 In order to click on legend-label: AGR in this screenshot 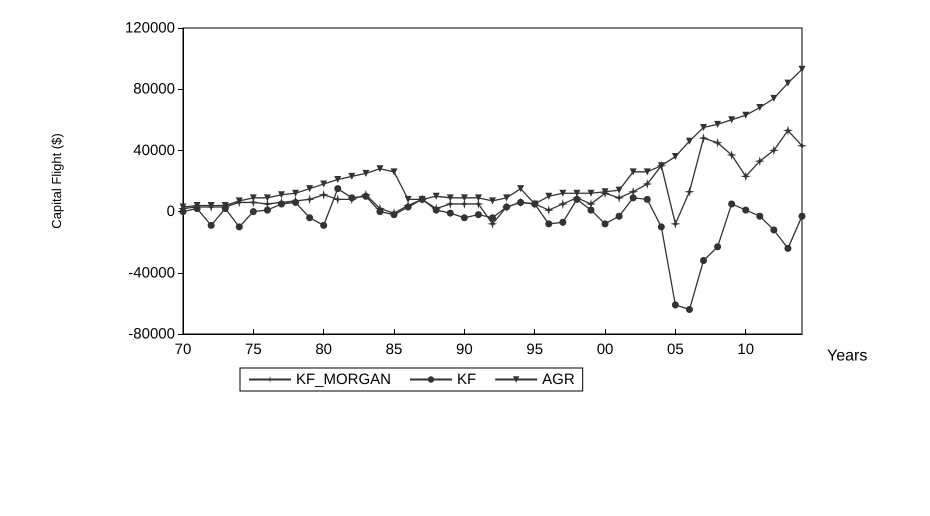, I will do `click(558, 379)`.